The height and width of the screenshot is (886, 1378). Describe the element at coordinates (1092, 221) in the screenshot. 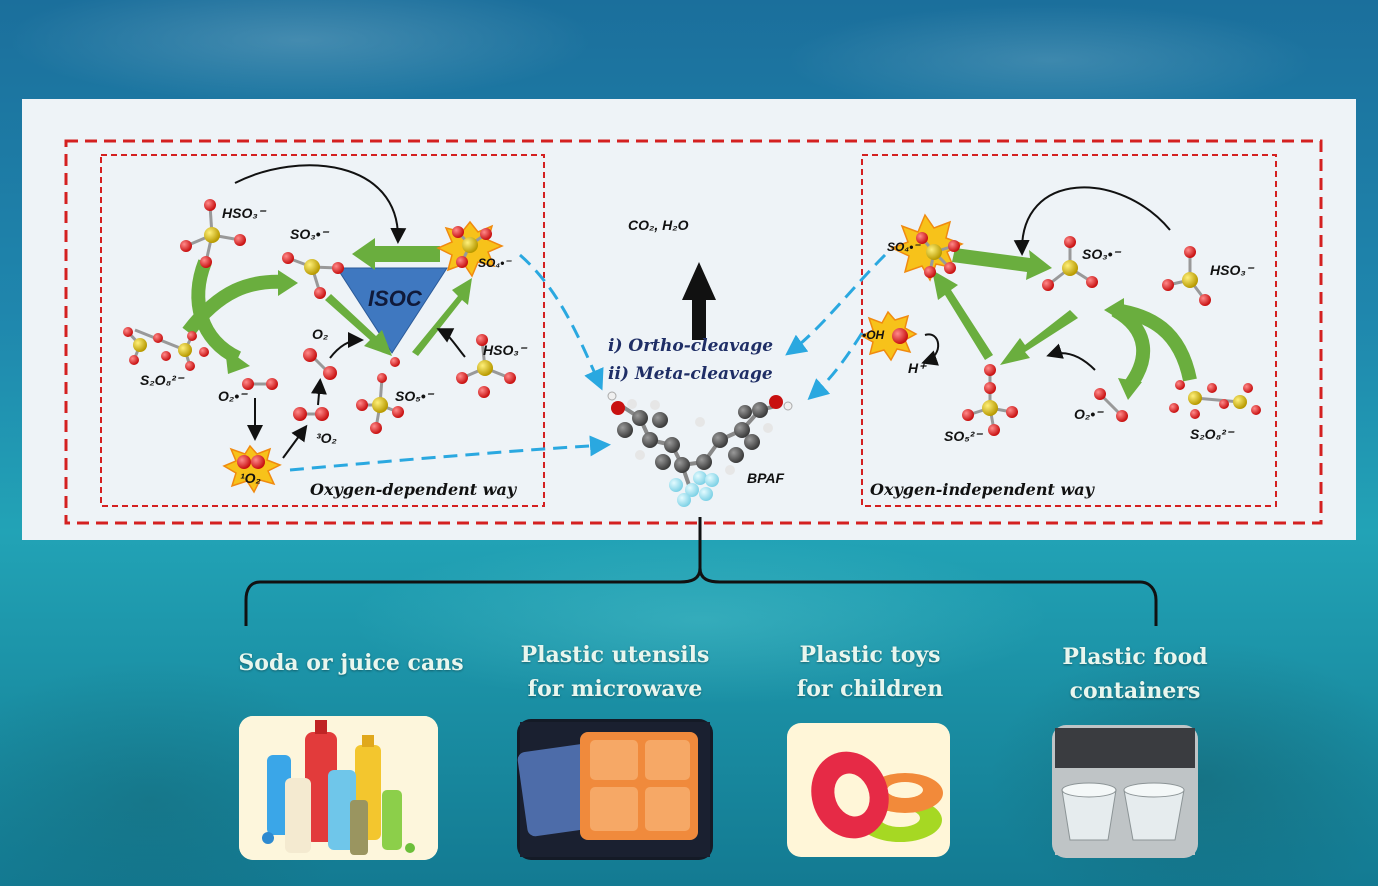

I see `hso3-feedback-arrow-right` at that location.